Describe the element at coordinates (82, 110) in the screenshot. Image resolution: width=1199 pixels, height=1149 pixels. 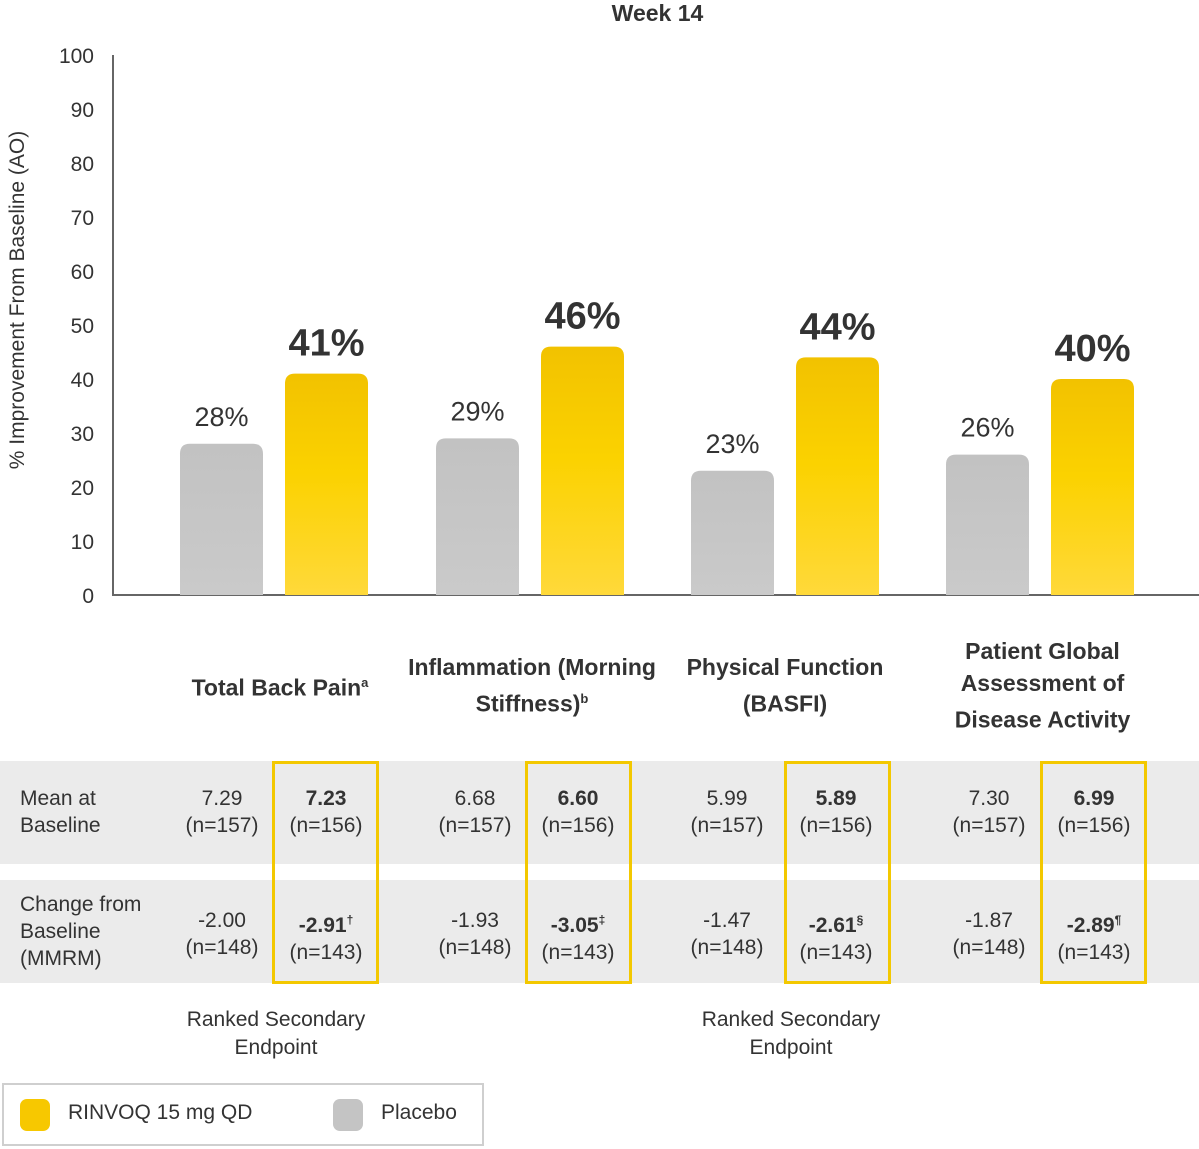
I see `y-tick-label: 90` at that location.